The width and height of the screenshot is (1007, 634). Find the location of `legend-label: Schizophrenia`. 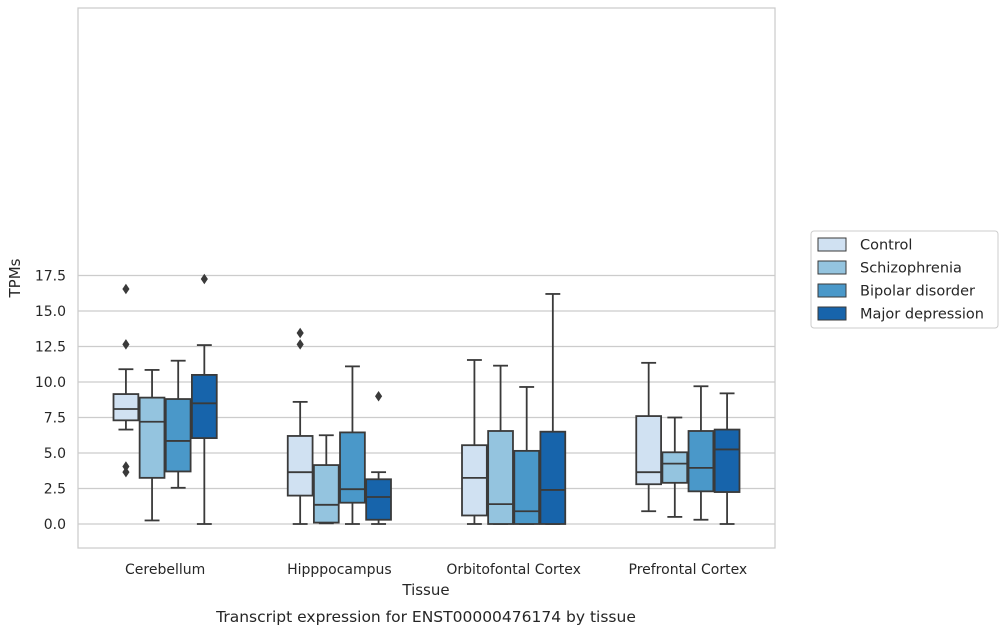

legend-label: Schizophrenia is located at coordinates (911, 269).